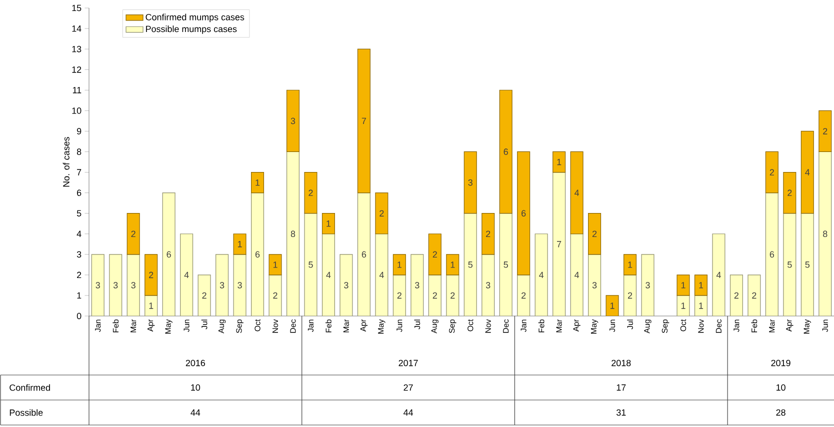 The image size is (834, 427). I want to click on text: 44, so click(195, 412).